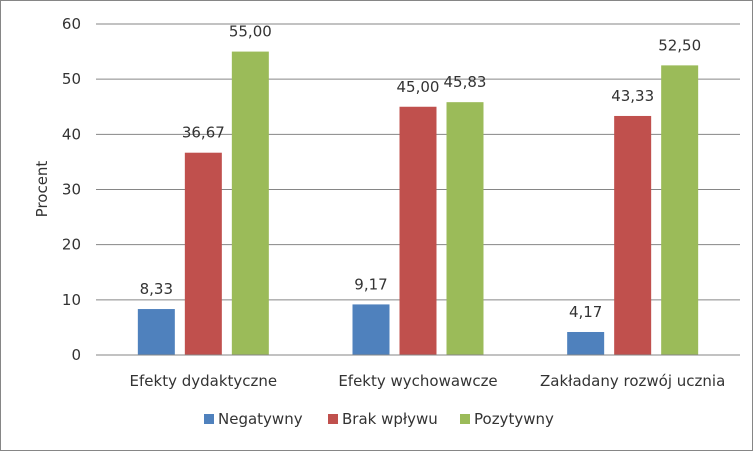  I want to click on legend: Negatywny Brak wpływu Pozytywny, so click(379, 419).